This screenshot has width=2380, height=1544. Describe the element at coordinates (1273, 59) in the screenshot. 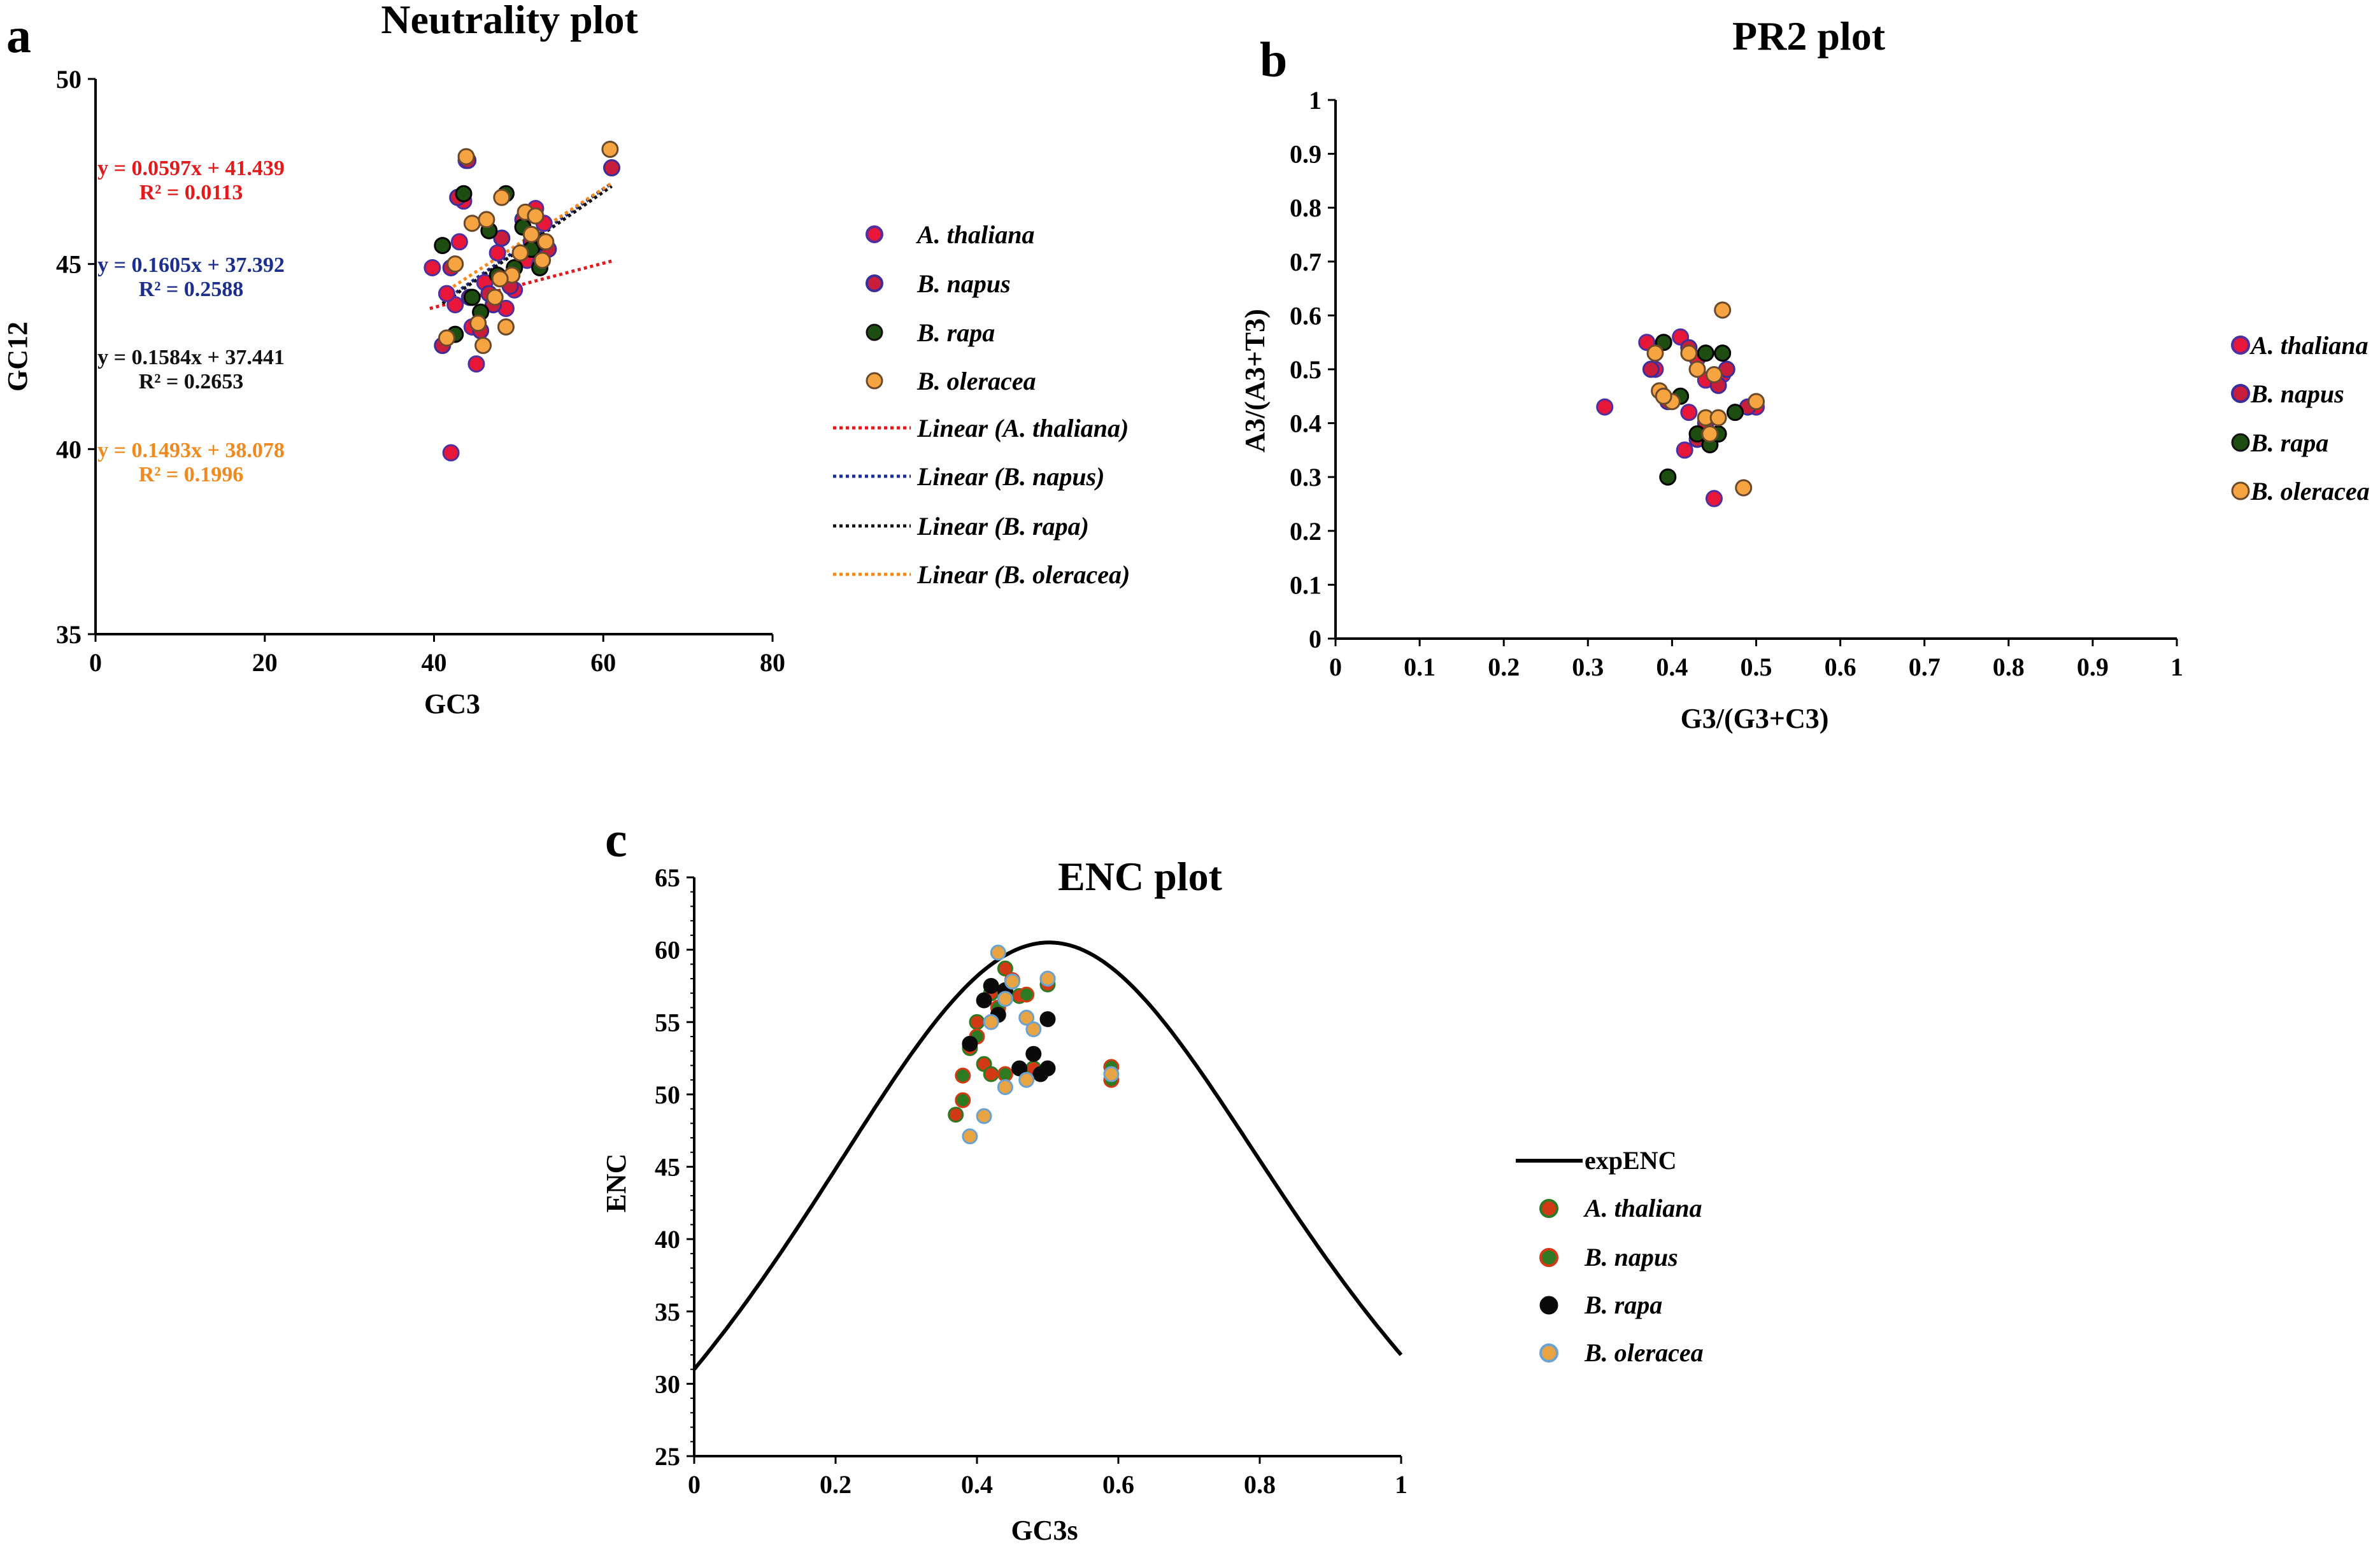

I see `panel-b-label: b` at that location.